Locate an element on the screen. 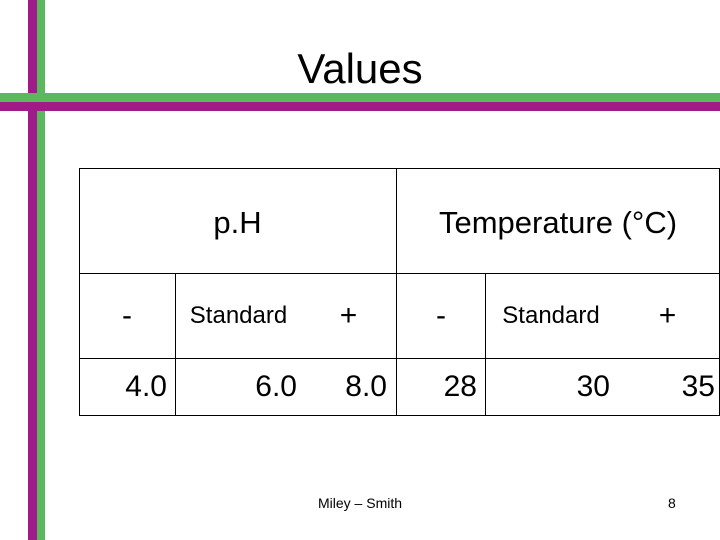 The width and height of the screenshot is (720, 540). slide-title: Values is located at coordinates (360, 68).